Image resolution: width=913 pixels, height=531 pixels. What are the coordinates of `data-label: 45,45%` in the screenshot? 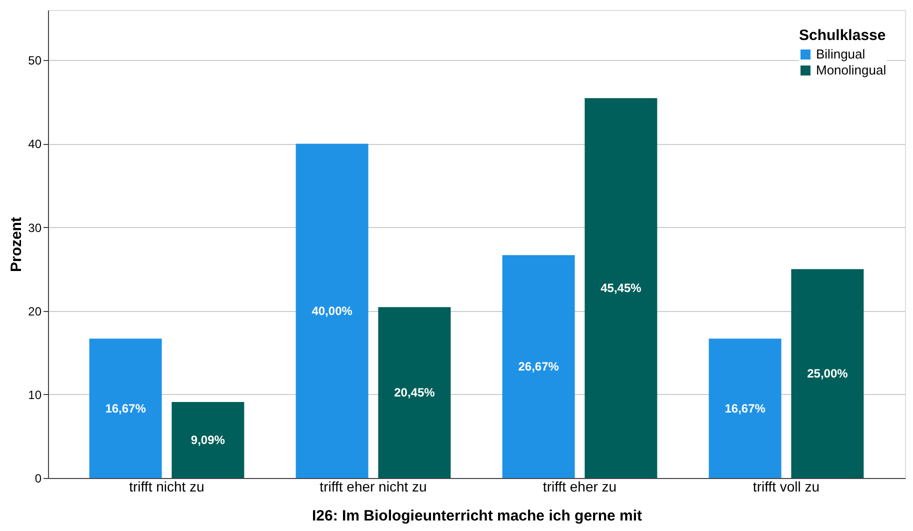 It's located at (621, 288).